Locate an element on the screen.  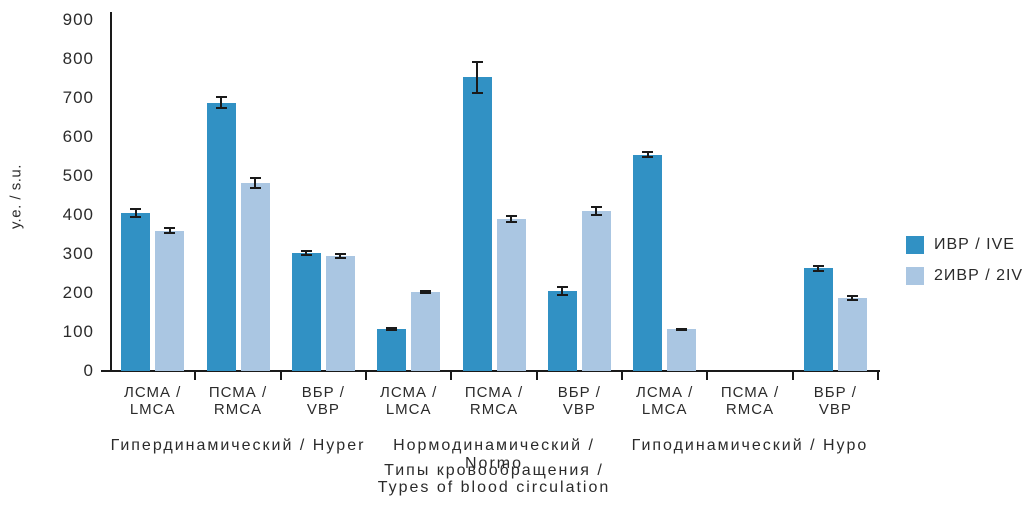
x-axis-title-line: Types of blood circulation is located at coordinates (494, 487).